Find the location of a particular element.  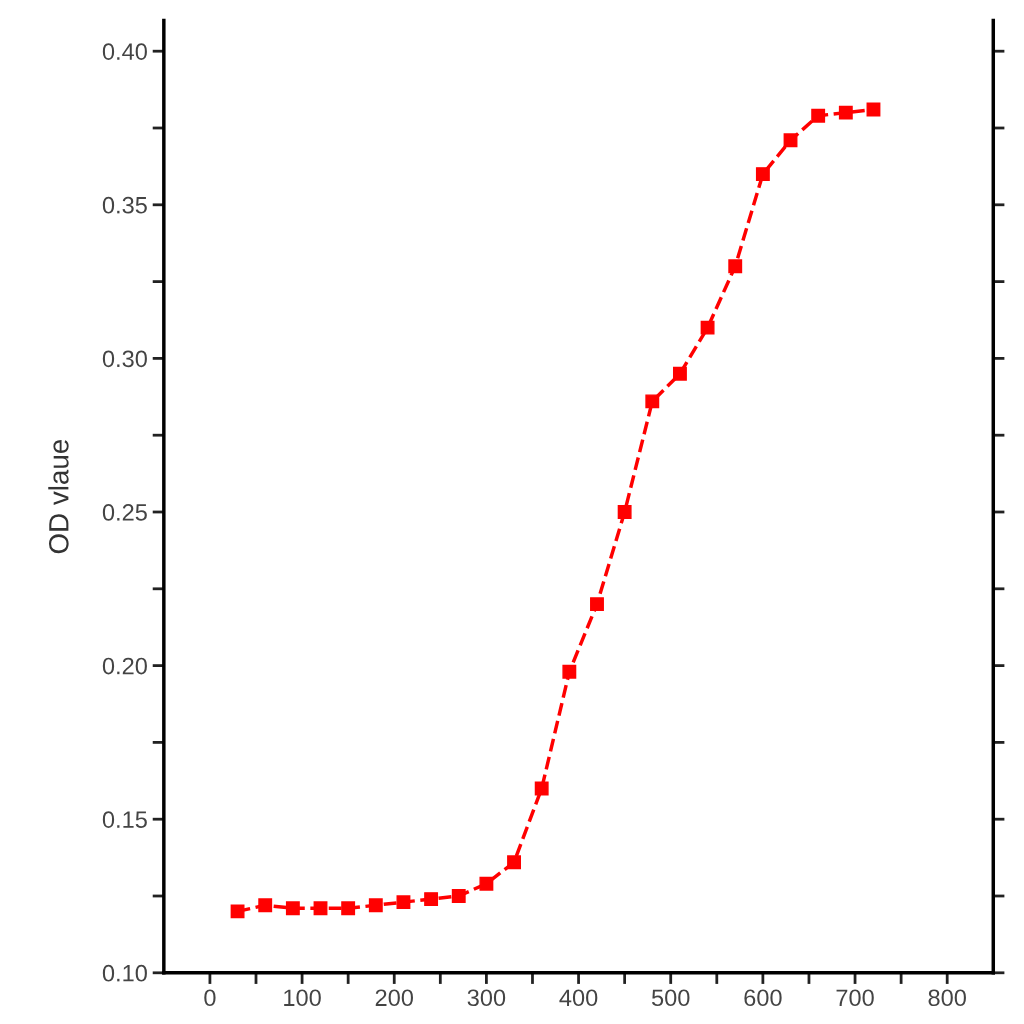

y-tick-label: 0.30 is located at coordinates (124, 359).